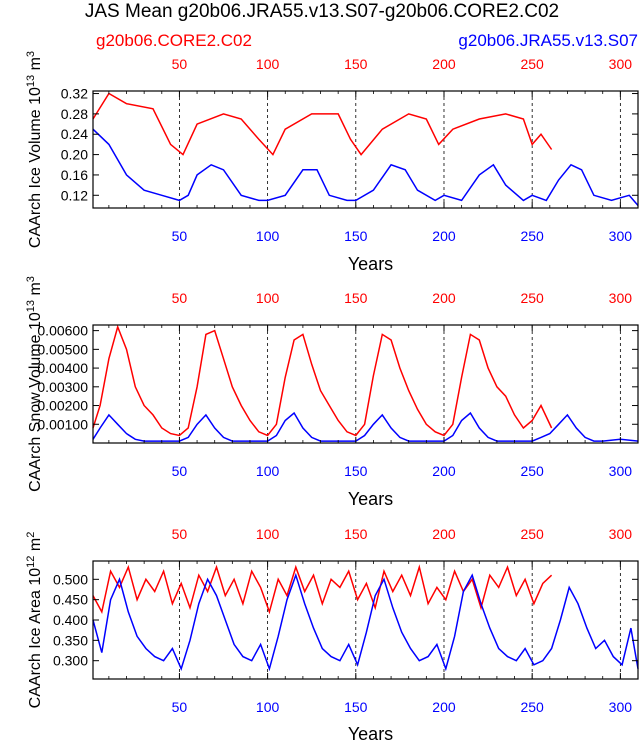 The height and width of the screenshot is (742, 639). I want to click on y-tick-label: 0.00200, so click(62, 406).